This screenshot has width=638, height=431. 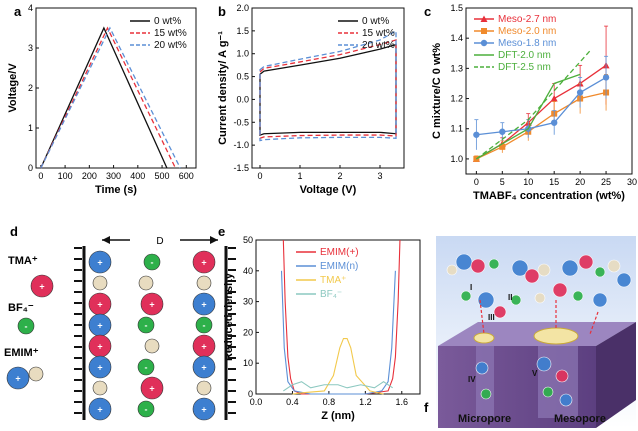 What do you see at coordinates (121, 333) in the screenshot?
I see `ion-stack: + - + + - + + + + + - - + + + - + + + - +` at bounding box center [121, 333].